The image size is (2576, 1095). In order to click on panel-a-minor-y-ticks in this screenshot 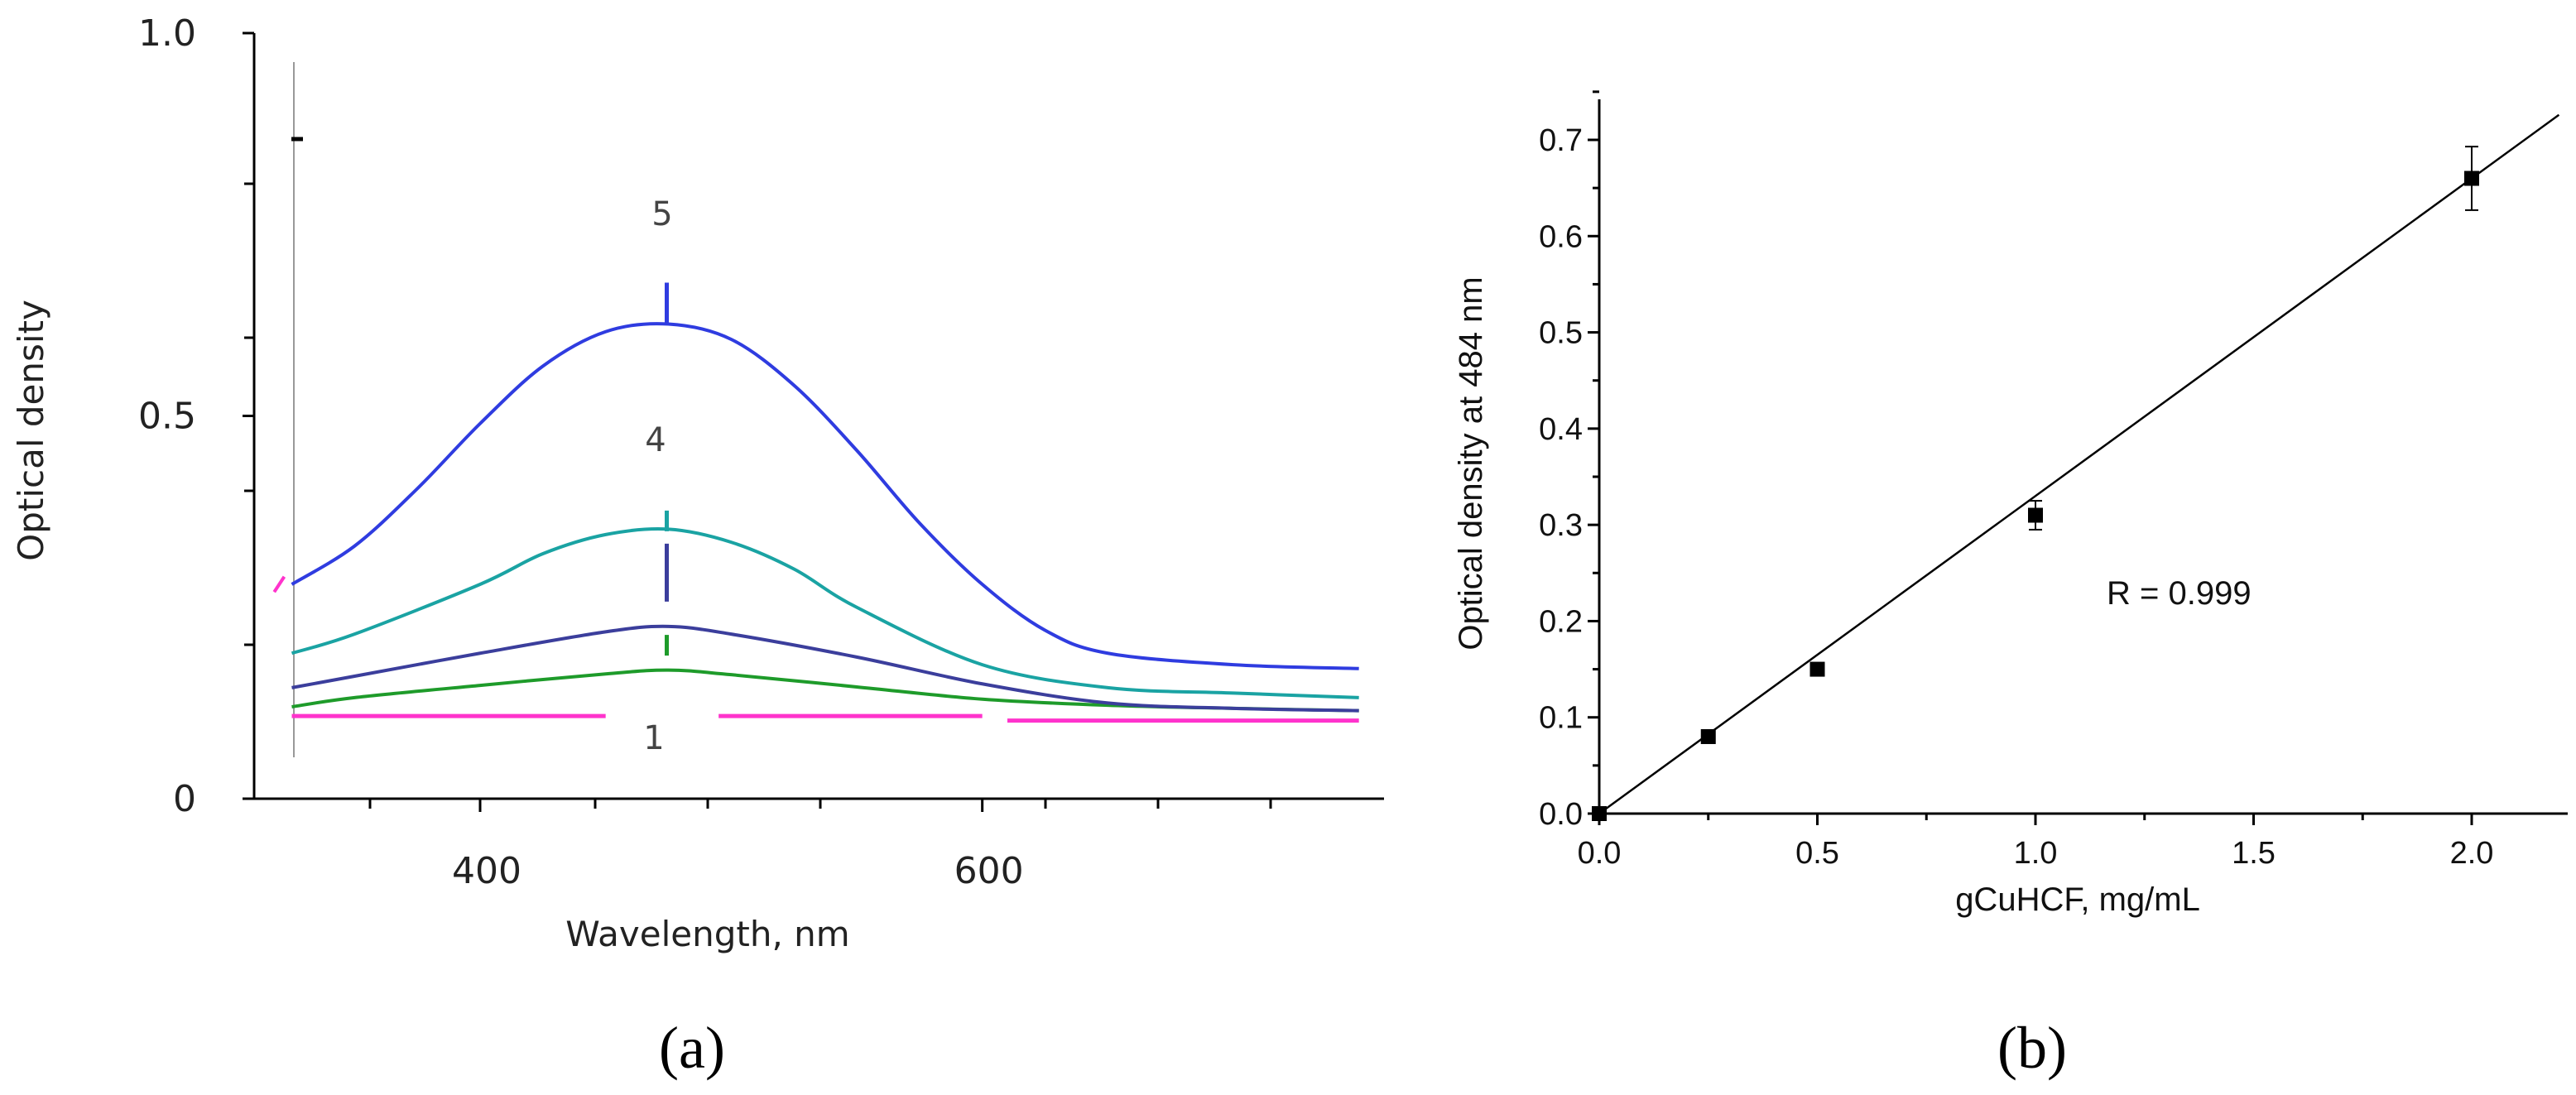, I will do `click(249, 414)`.